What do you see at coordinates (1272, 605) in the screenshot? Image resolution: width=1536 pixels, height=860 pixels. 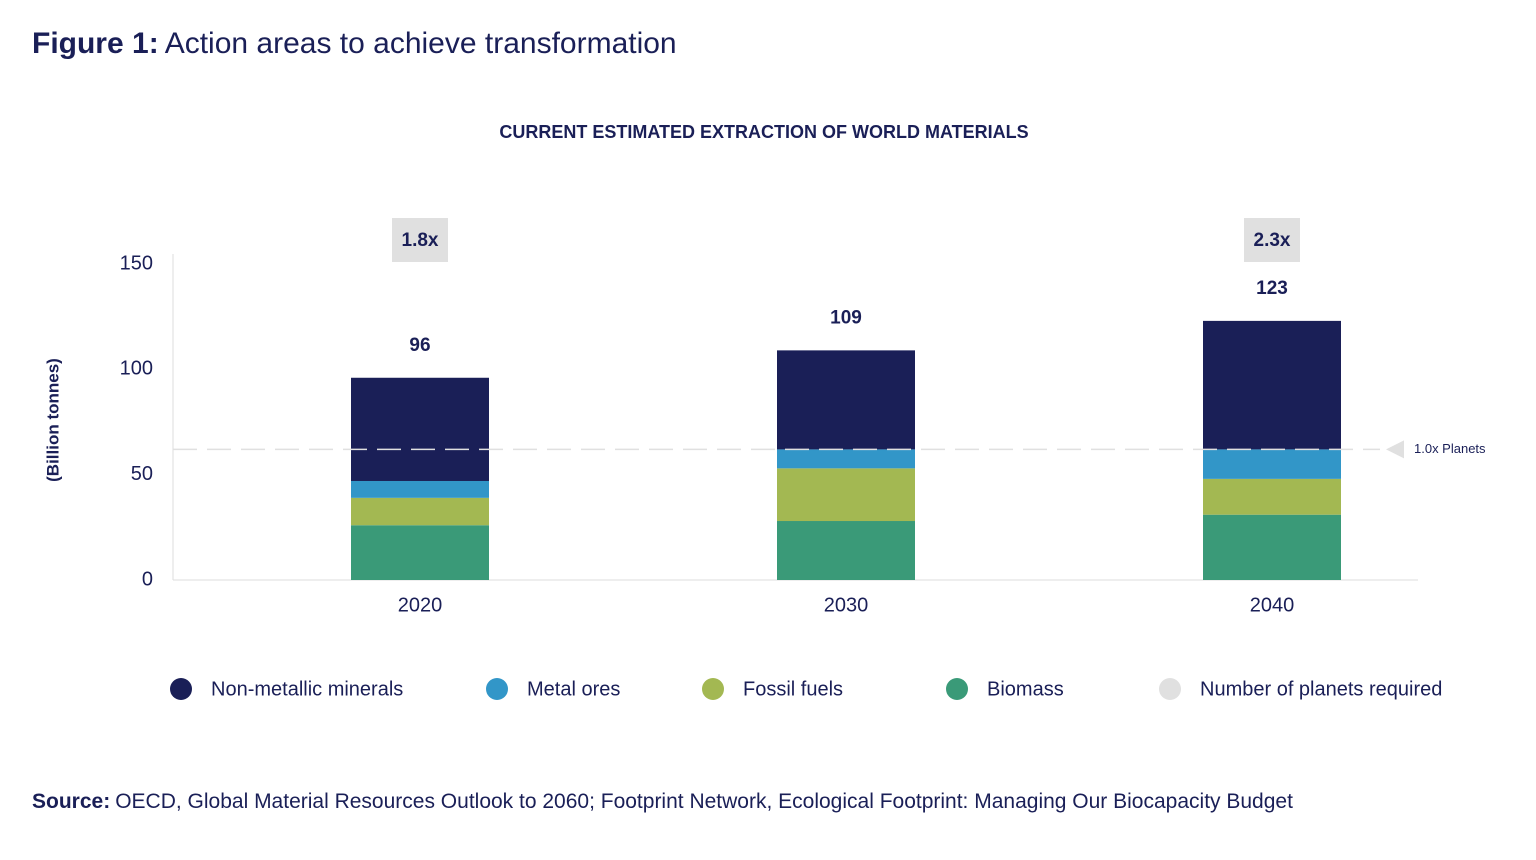 I see `x-tick-label: 2040` at bounding box center [1272, 605].